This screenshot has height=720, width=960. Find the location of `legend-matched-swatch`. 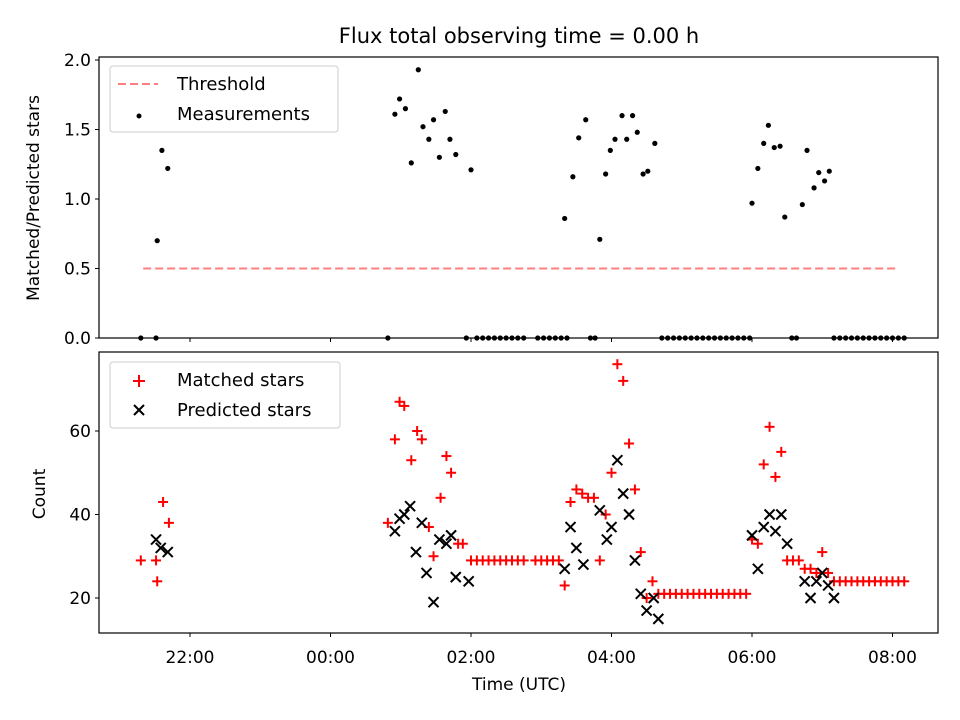

legend-matched-swatch is located at coordinates (139, 381).